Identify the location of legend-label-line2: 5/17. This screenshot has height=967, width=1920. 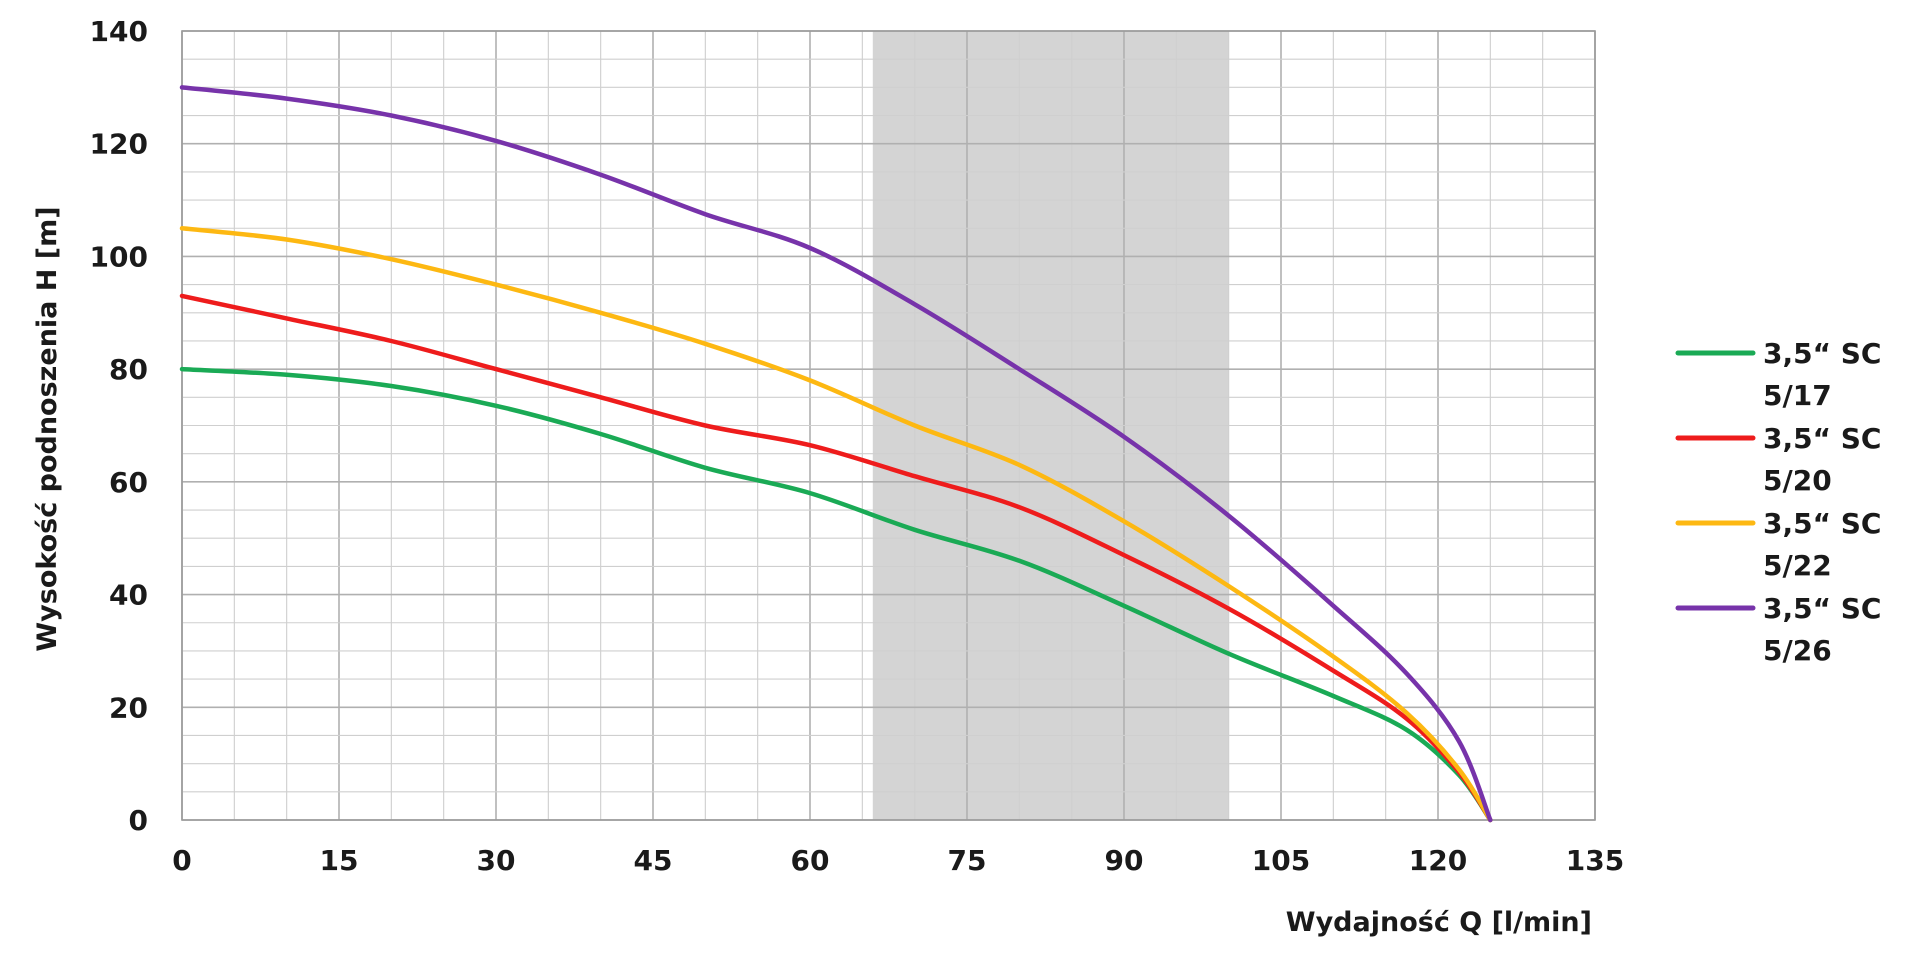
(1797, 395).